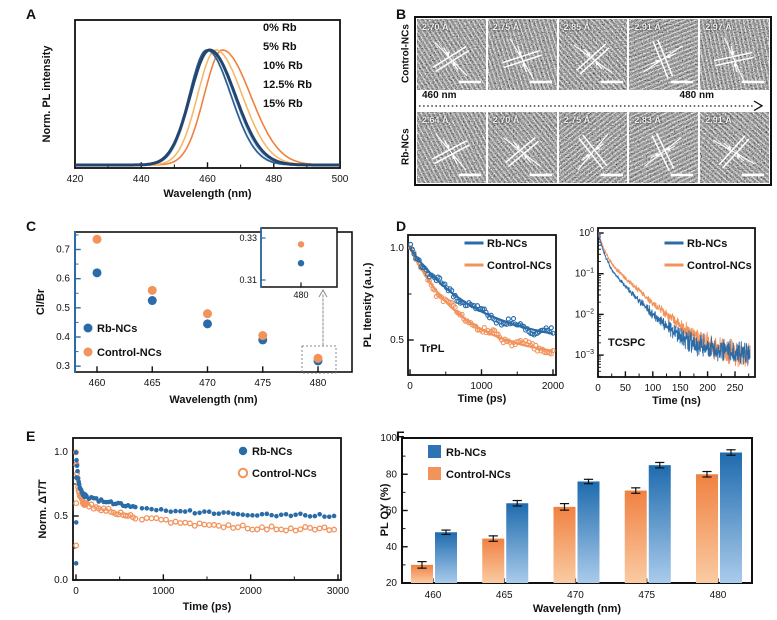 This screenshot has width=777, height=620. I want to click on legend-label: Control-NCs, so click(129, 353).